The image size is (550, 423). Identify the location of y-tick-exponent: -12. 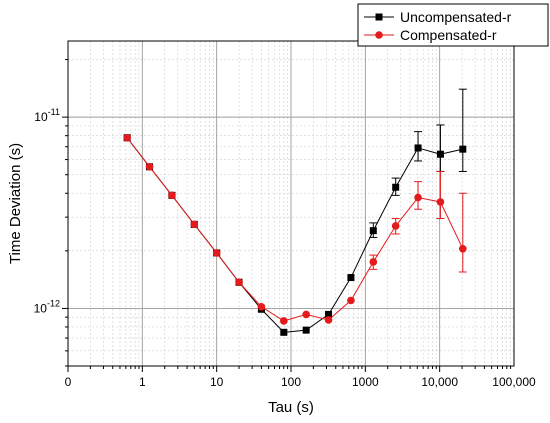
(53, 303).